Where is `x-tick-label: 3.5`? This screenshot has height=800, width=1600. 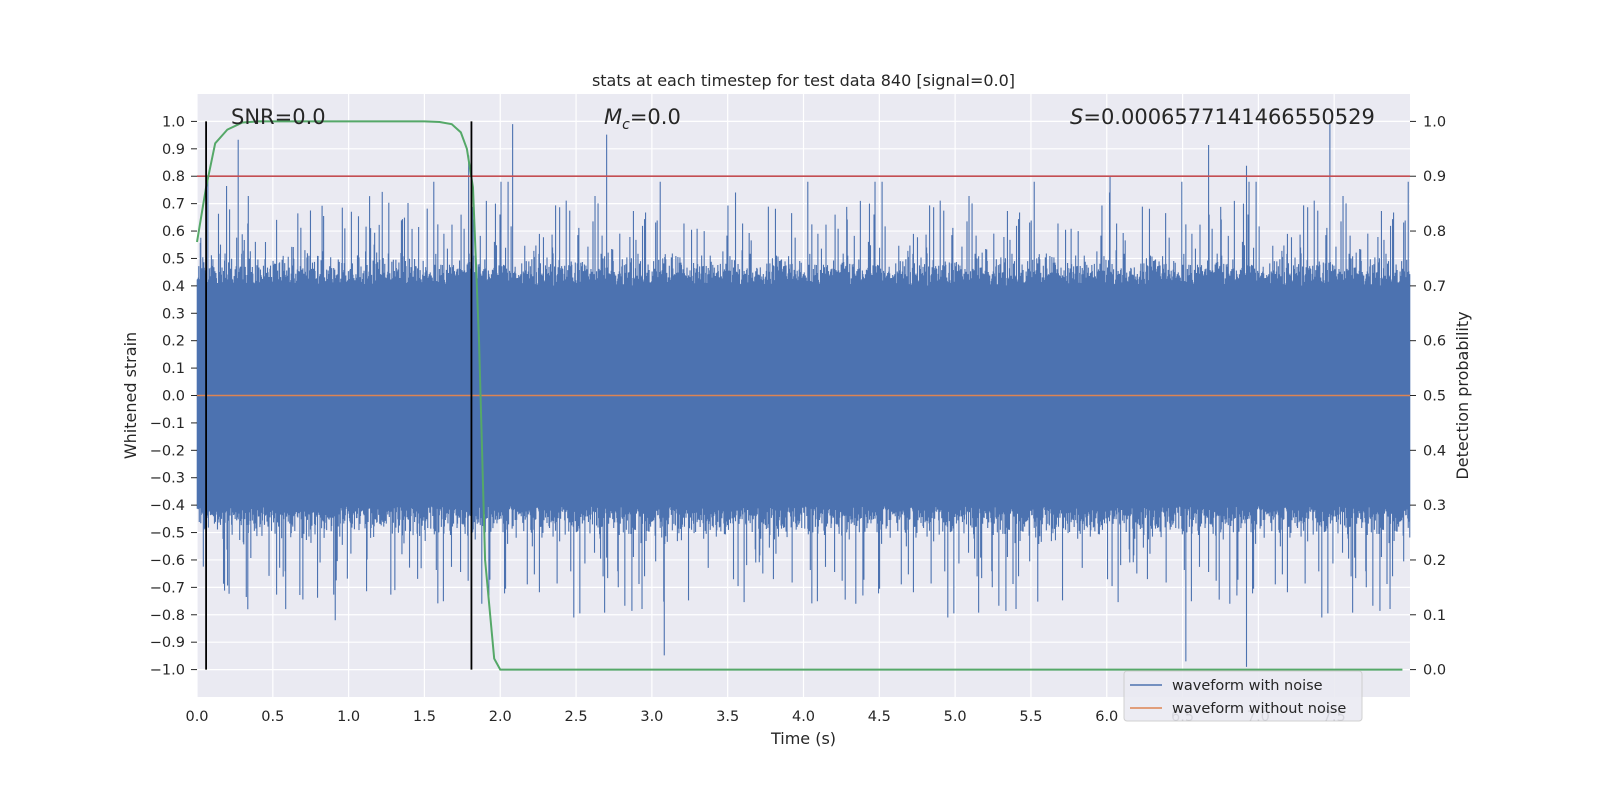
x-tick-label: 3.5 is located at coordinates (727, 717).